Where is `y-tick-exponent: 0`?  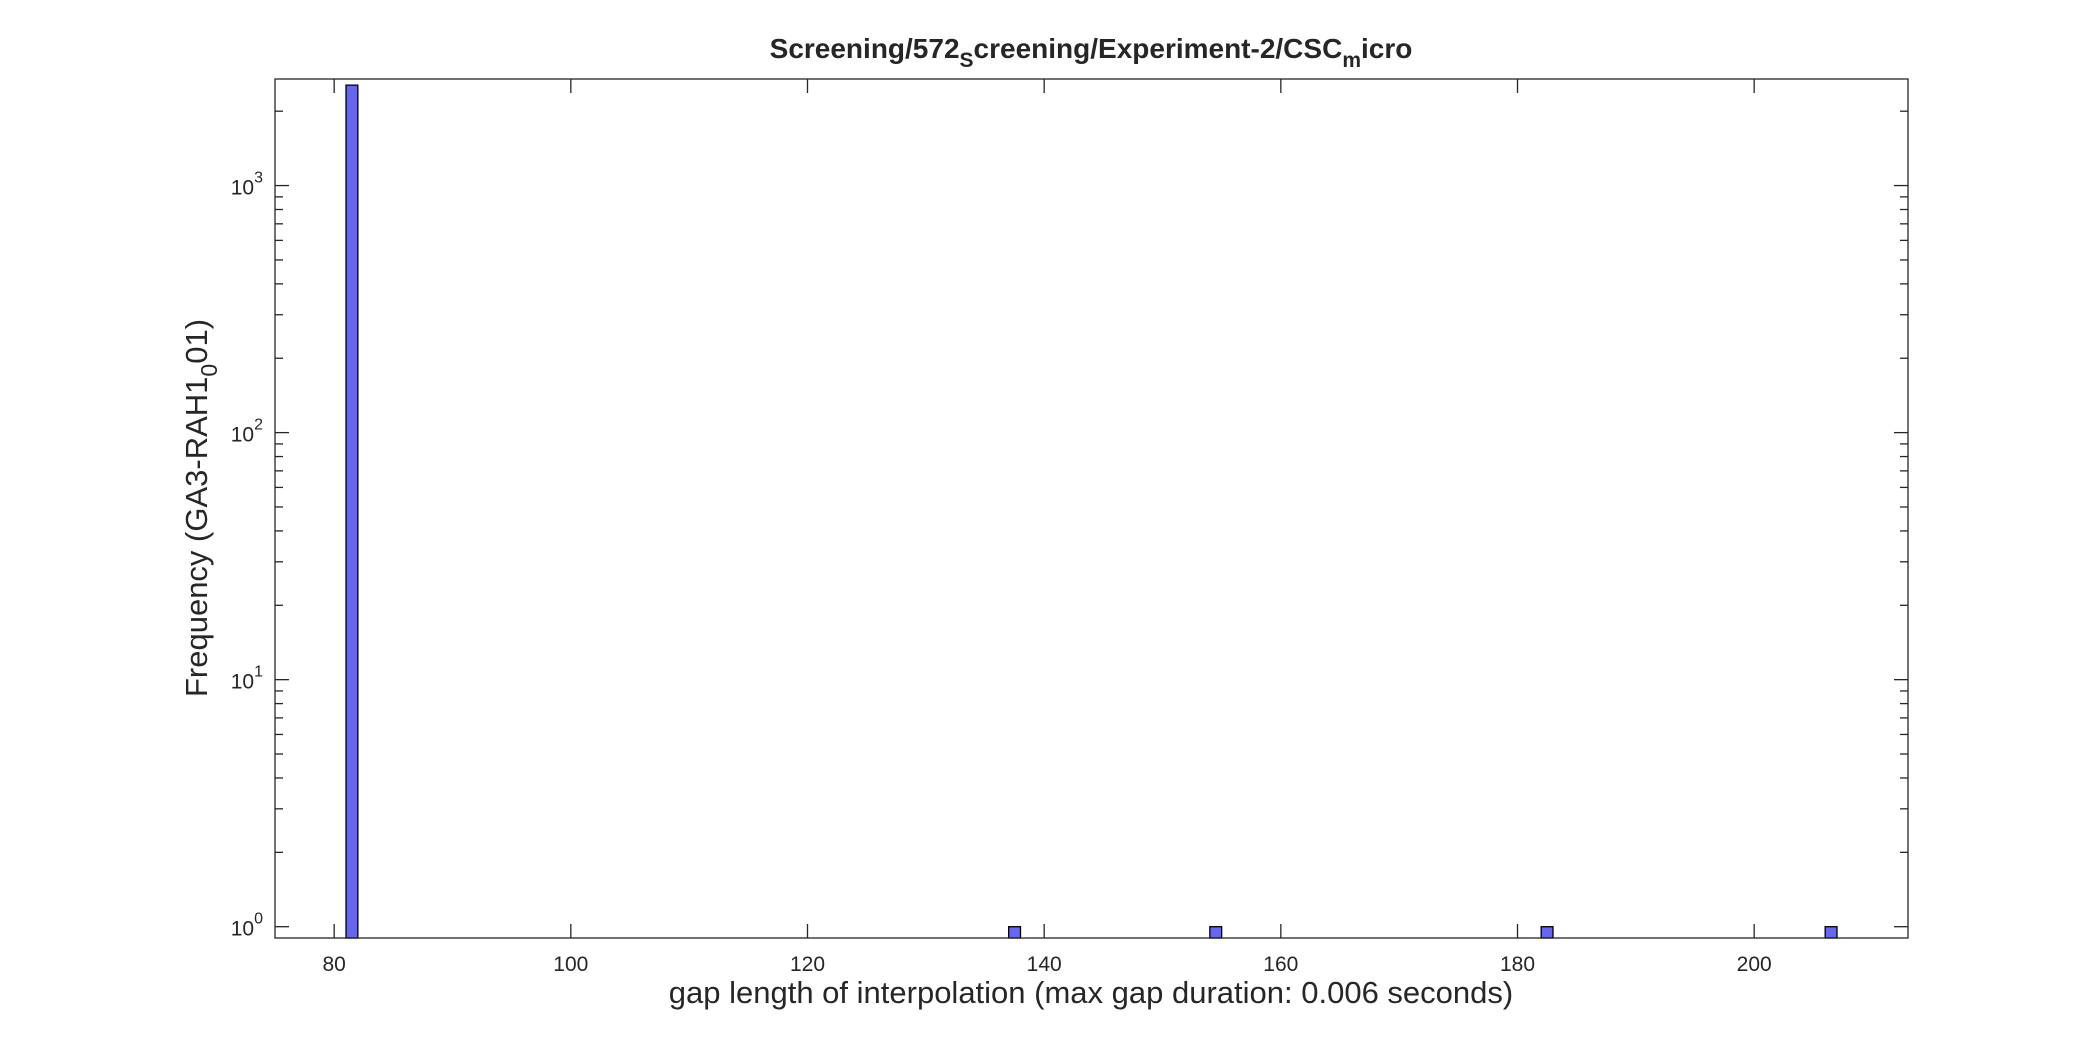 y-tick-exponent: 0 is located at coordinates (258, 919).